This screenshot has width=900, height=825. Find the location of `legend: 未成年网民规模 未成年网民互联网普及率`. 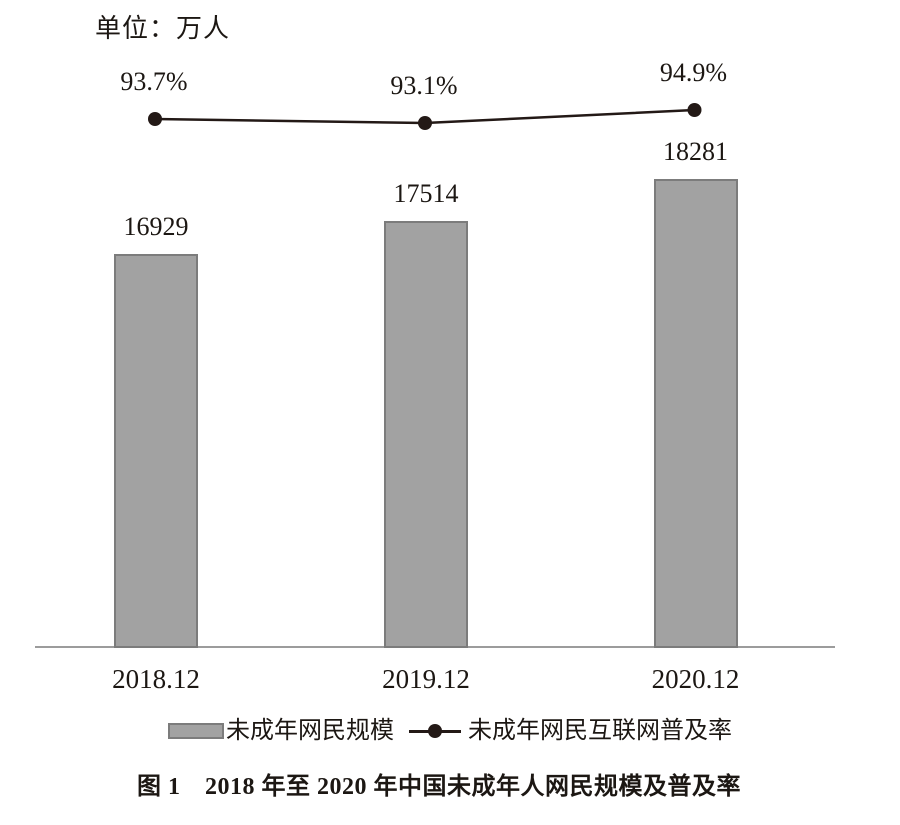

legend: 未成年网民规模 未成年网民互联网普及率 is located at coordinates (450, 731).